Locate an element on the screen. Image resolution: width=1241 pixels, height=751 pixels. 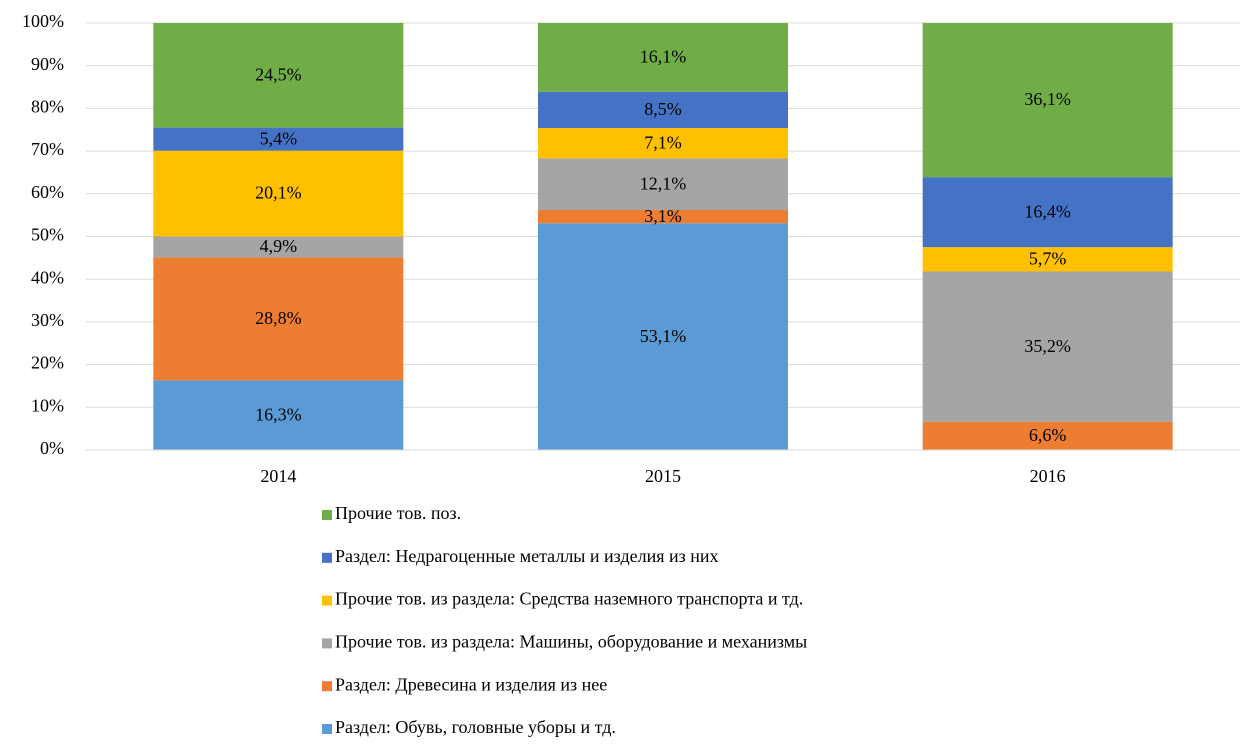
data-label: 4,9% is located at coordinates (279, 246).